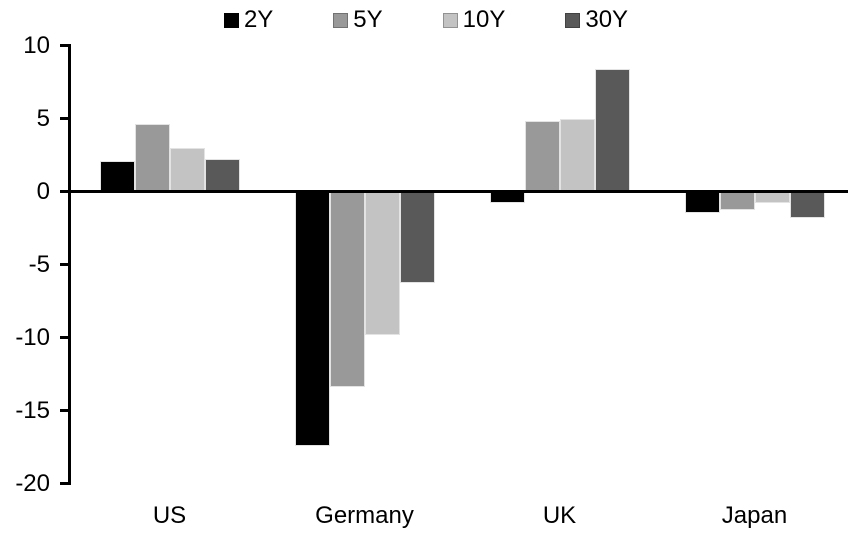  What do you see at coordinates (222, 175) in the screenshot?
I see `bar-us-30y` at bounding box center [222, 175].